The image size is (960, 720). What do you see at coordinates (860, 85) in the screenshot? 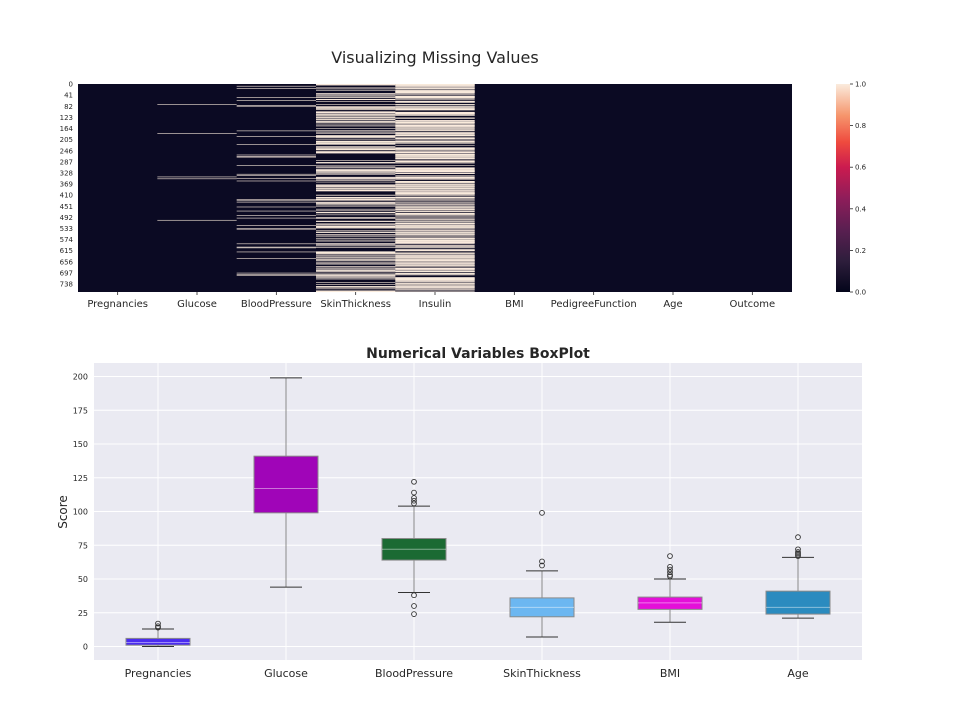
I see `colorbar-tick-label: 1.0` at bounding box center [860, 85].